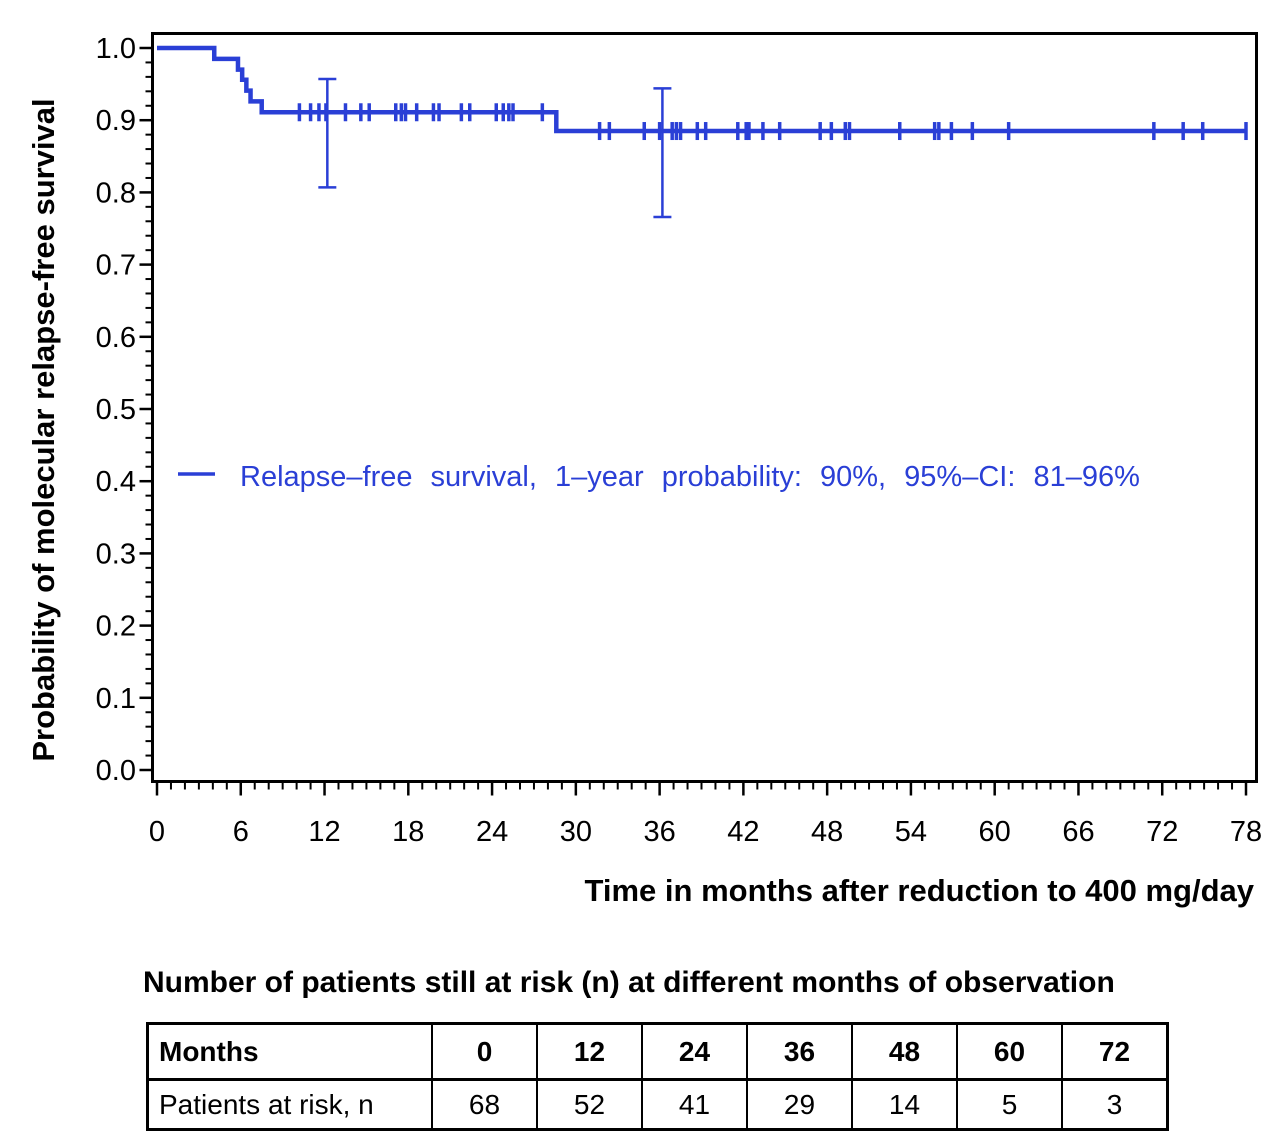 This screenshot has height=1144, width=1280. Describe the element at coordinates (116, 699) in the screenshot. I see `y-tick-label: 0.1` at that location.